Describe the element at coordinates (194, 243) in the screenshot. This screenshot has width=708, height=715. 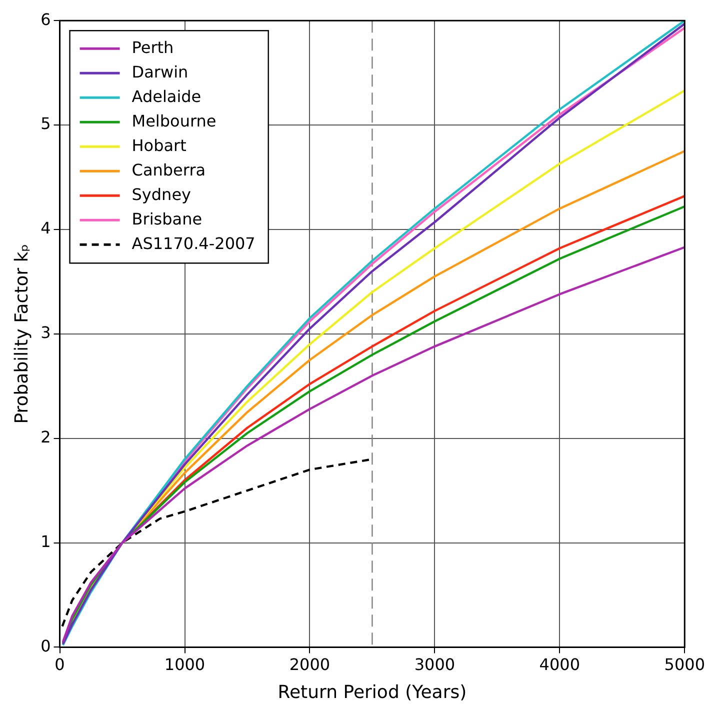
I see `legend-label: AS1170.4-2007` at that location.